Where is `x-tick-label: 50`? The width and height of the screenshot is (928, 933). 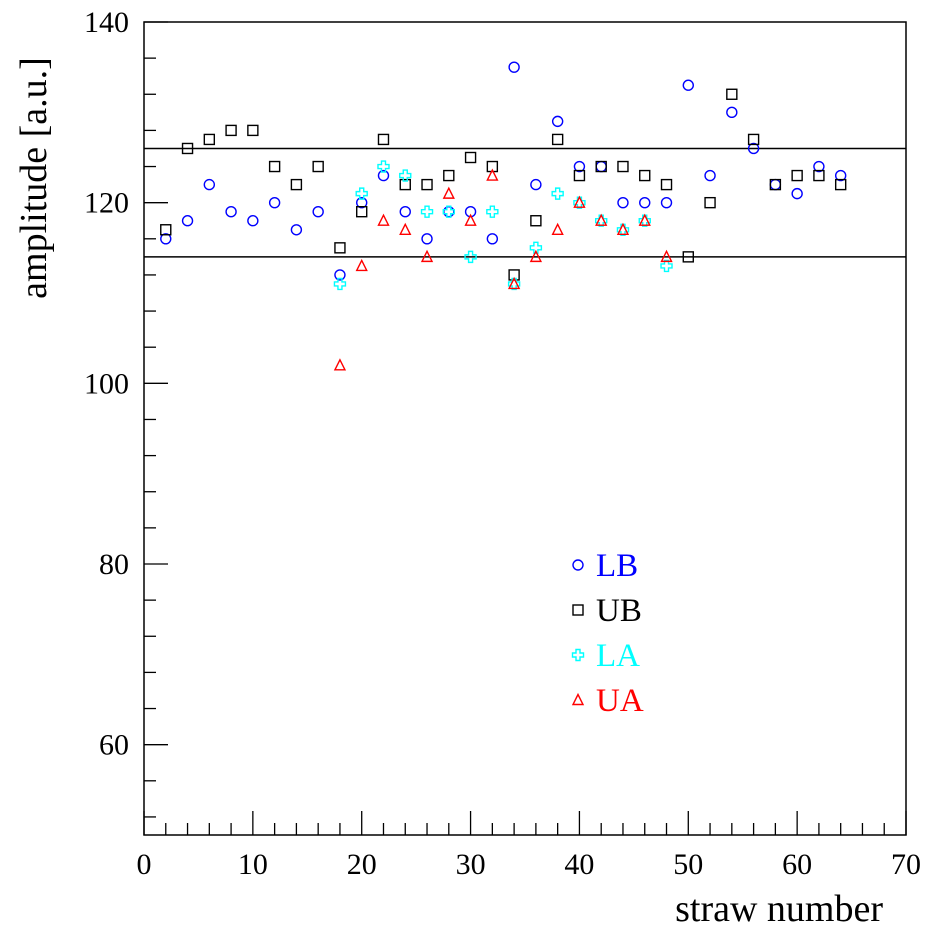 x-tick-label: 50 is located at coordinates (688, 864).